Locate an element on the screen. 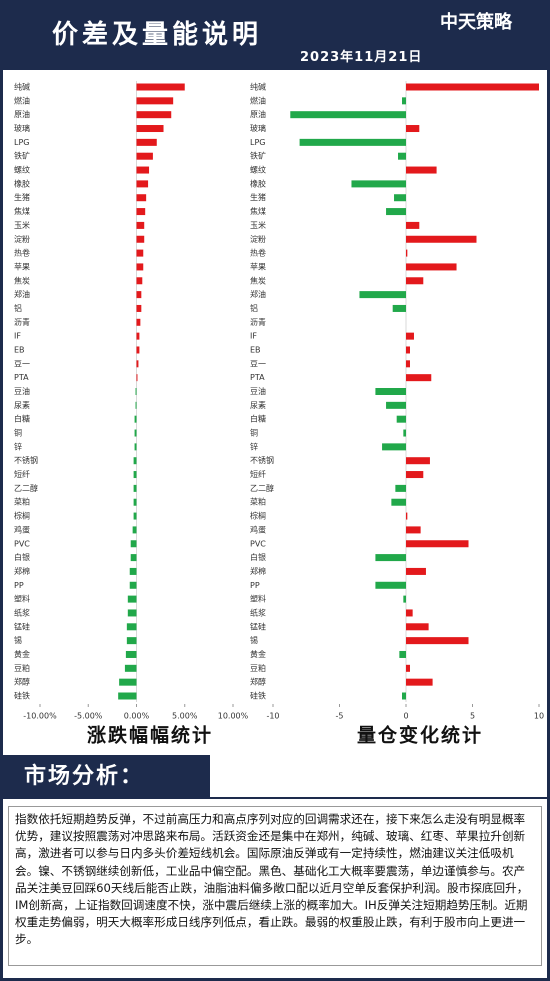 The width and height of the screenshot is (550, 981). category-label: 沥青 is located at coordinates (258, 322).